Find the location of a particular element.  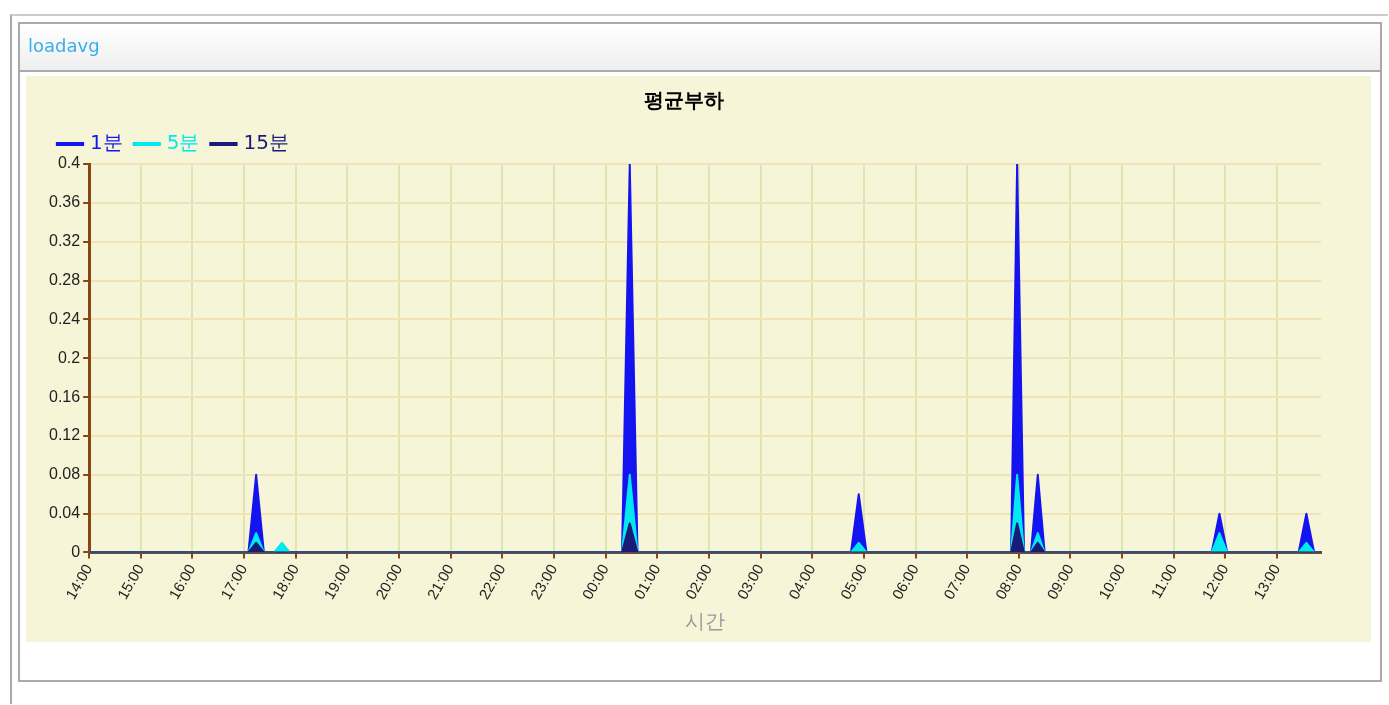

y-tick-label: 0.04 is located at coordinates (65, 513).